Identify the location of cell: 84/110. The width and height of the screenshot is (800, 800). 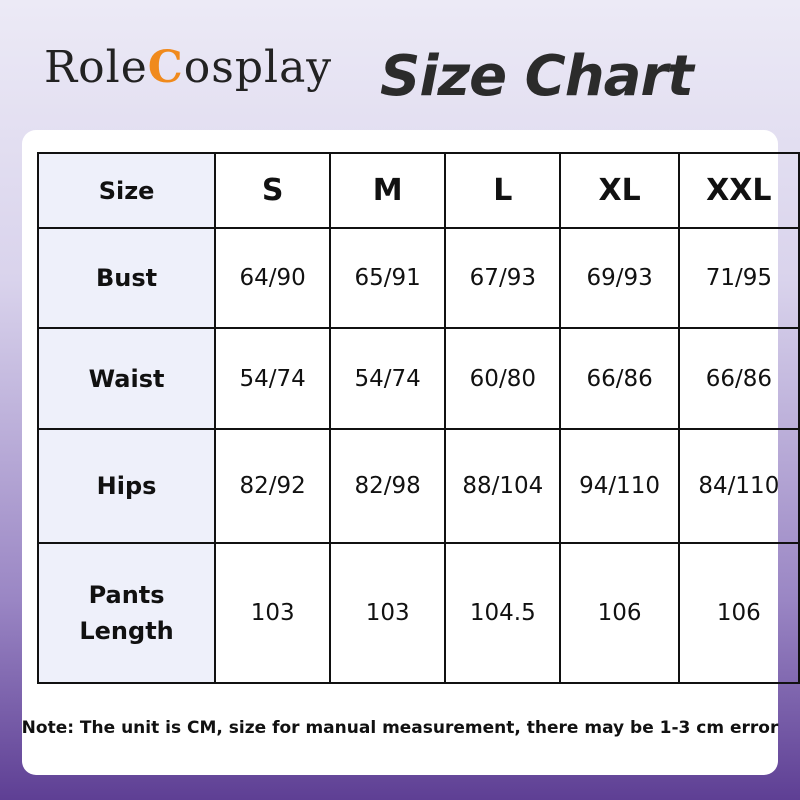
(738, 486).